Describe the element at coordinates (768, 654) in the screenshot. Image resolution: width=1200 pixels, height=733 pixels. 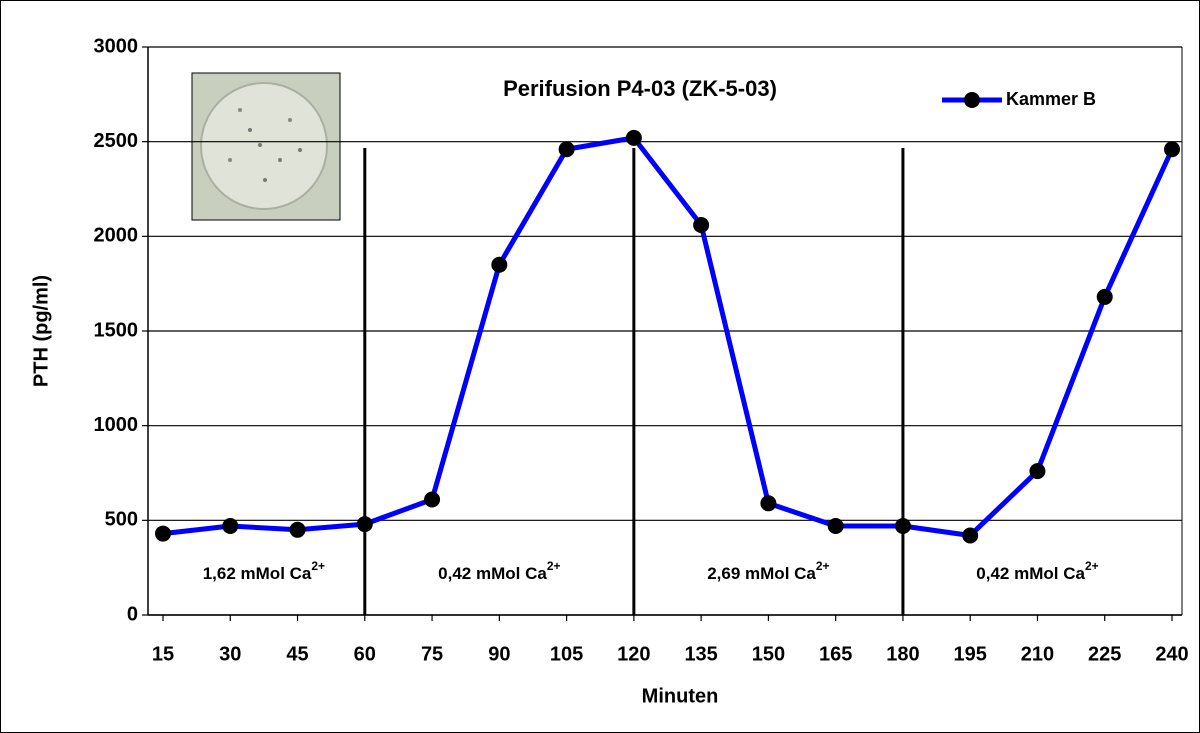
I see `x-tick-label: 150` at that location.